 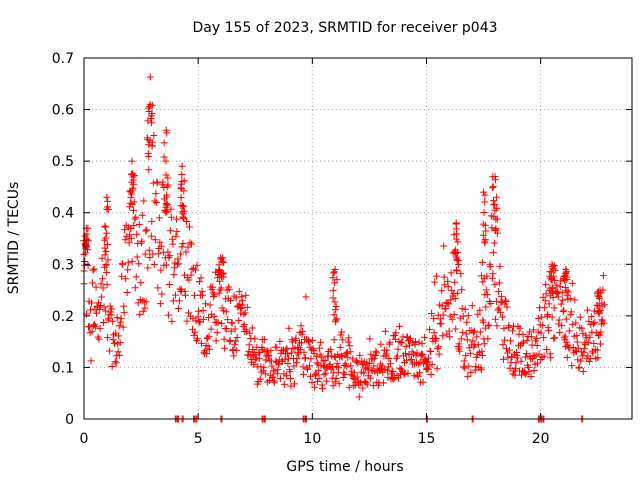 I want to click on y-tick-label: 0.4, so click(x=63, y=214).